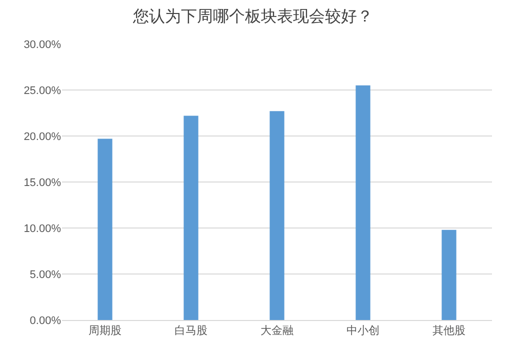 This screenshot has height=350, width=506. What do you see at coordinates (43, 44) in the screenshot?
I see `y-tick-label: 30.00%` at bounding box center [43, 44].